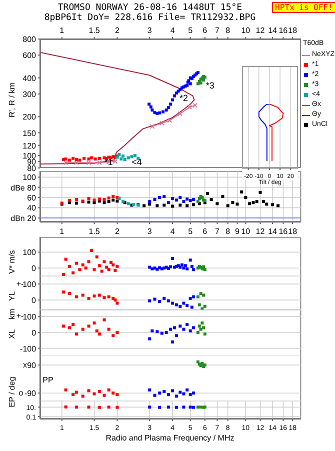 The width and height of the screenshot is (335, 451). What do you see at coordinates (150, 18) in the screenshot?
I see `chart-subtitle: 8pBP6It DoY= 228.616 File= TR112932.BPG` at bounding box center [150, 18].